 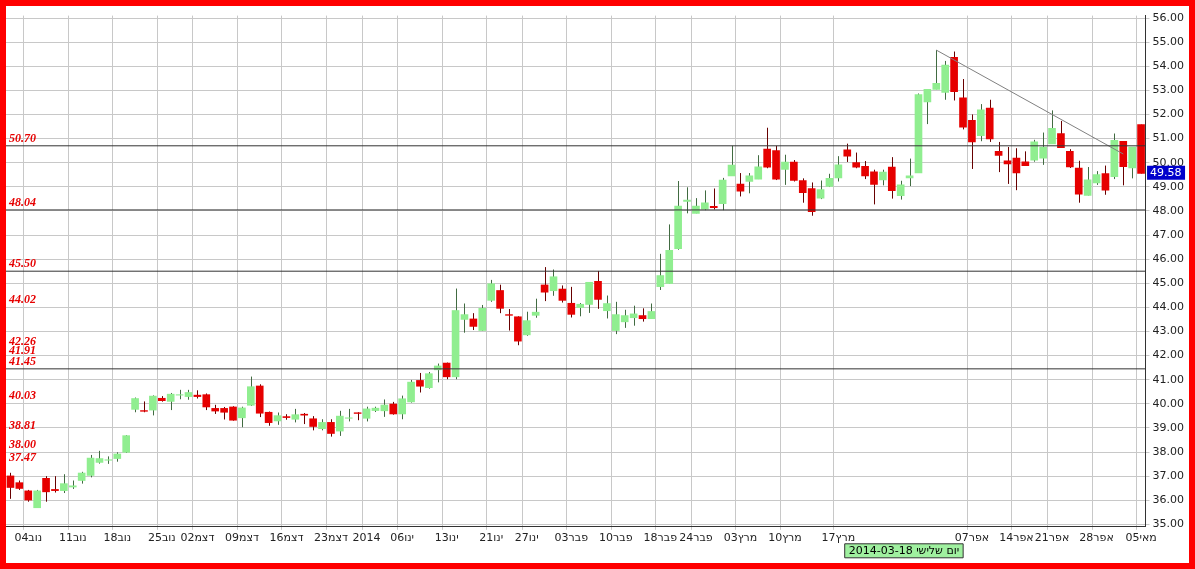 What do you see at coordinates (1168, 17) in the screenshot?
I see `y-tick-label: 56.00` at bounding box center [1168, 17].